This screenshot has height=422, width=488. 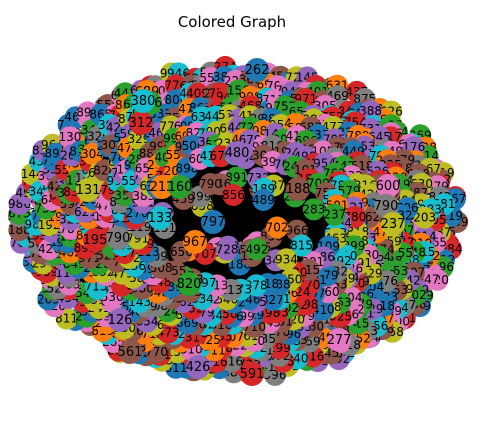 I want to click on labeled-node-text: 195, so click(x=95, y=240).